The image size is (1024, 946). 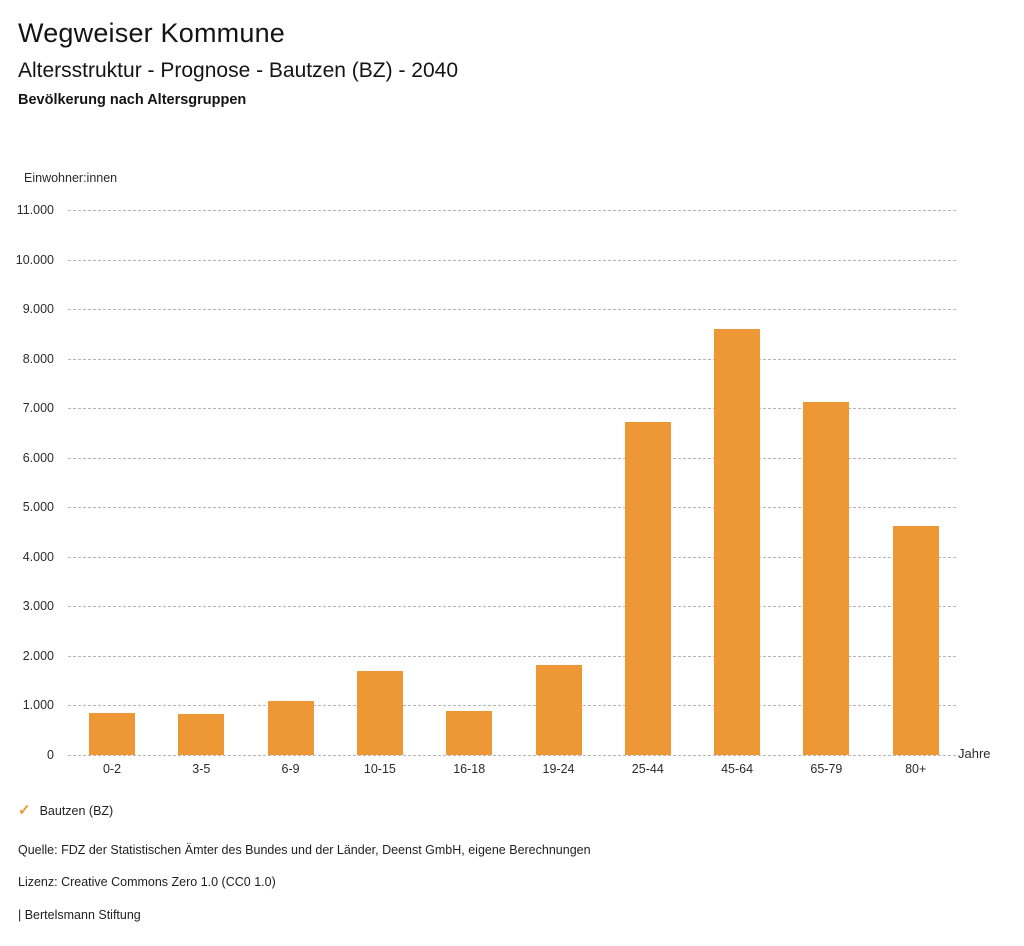 I want to click on y-axis-tick-label: 5.000, so click(x=38, y=507).